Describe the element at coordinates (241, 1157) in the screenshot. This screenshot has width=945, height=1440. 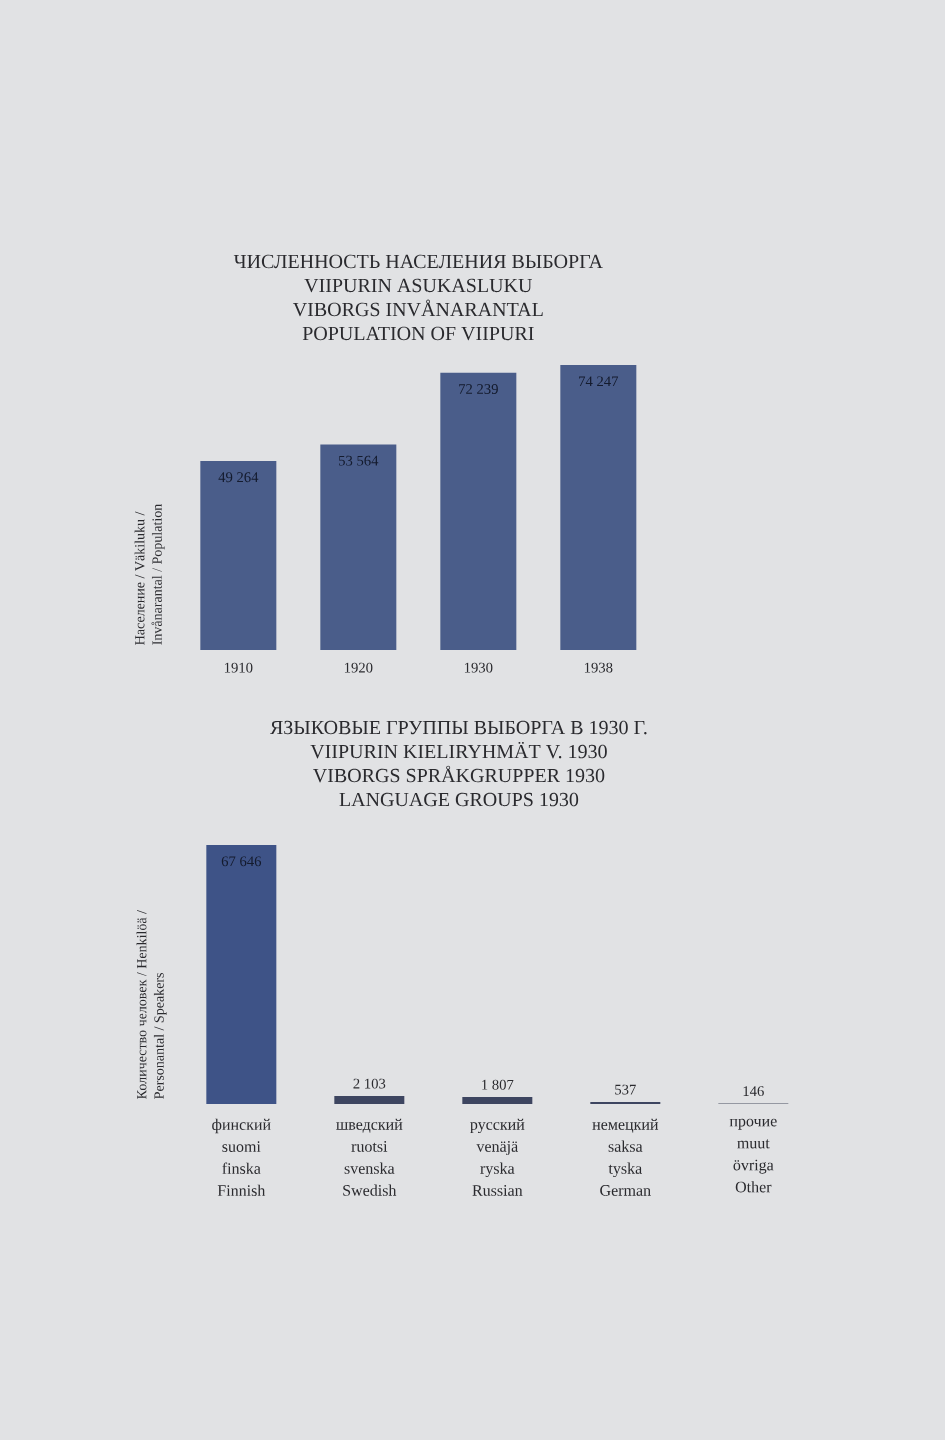
I see `x-tick-label: финский suomi finska Finnish` at that location.